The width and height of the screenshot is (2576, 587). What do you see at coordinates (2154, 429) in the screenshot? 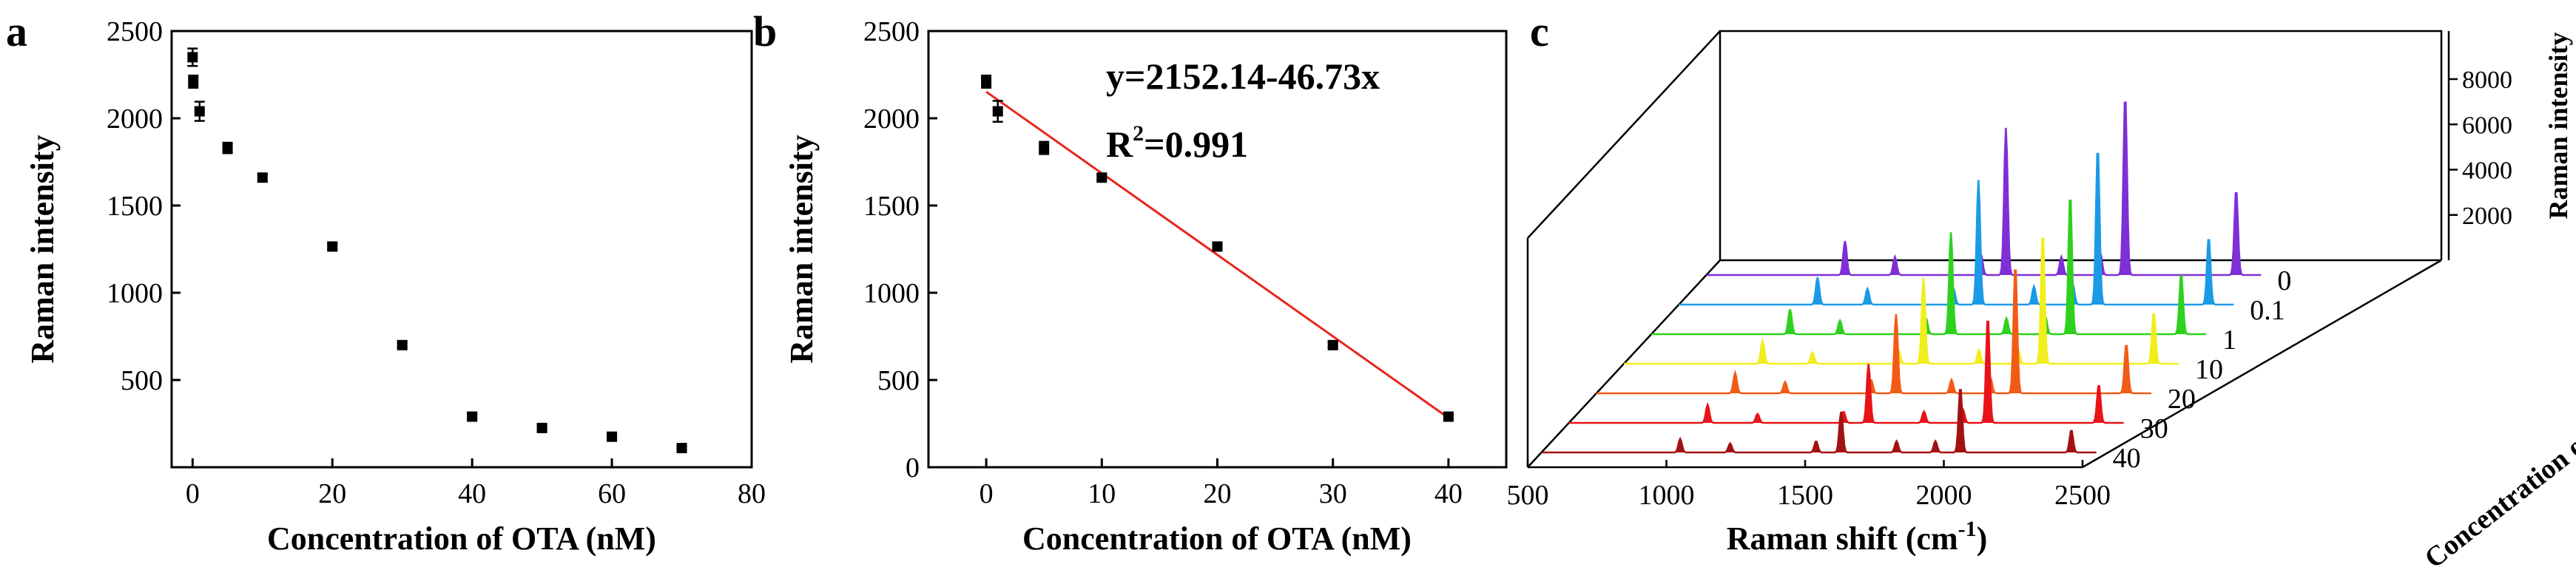
I see `z-tick-label: 30` at bounding box center [2154, 429].